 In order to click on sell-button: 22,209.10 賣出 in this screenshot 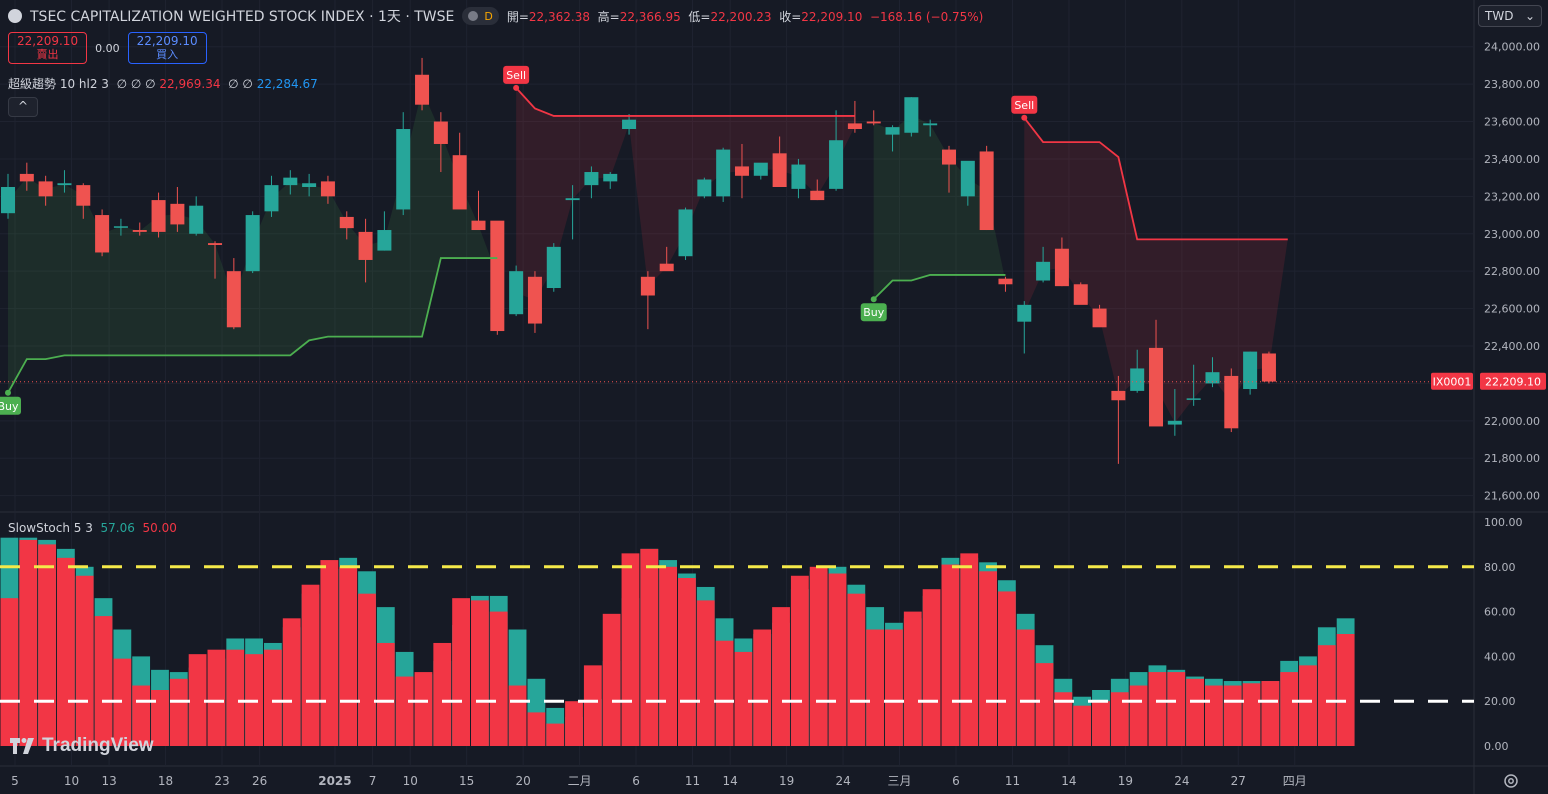, I will do `click(48, 48)`.